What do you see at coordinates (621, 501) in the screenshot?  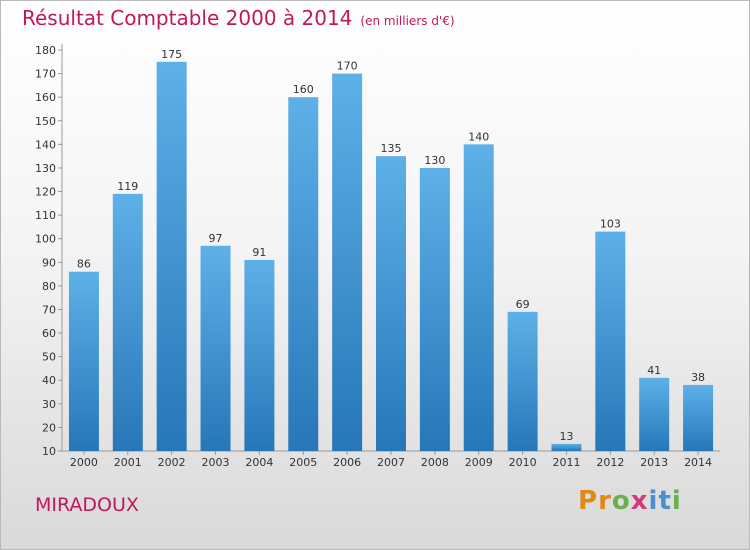 I see `logo-letter: o` at bounding box center [621, 501].